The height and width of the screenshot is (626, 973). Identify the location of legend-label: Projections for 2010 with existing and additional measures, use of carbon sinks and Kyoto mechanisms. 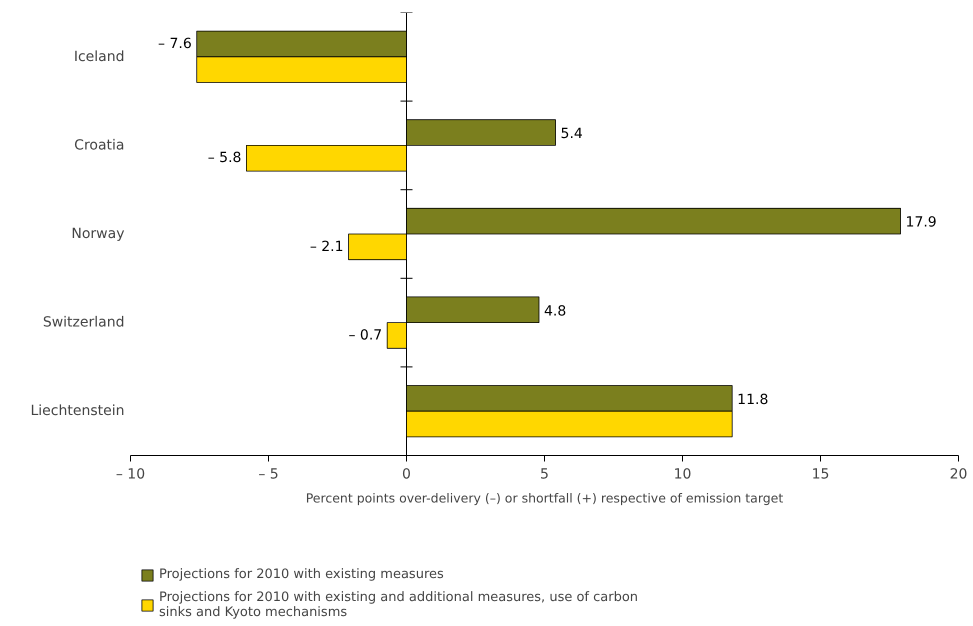
(398, 605).